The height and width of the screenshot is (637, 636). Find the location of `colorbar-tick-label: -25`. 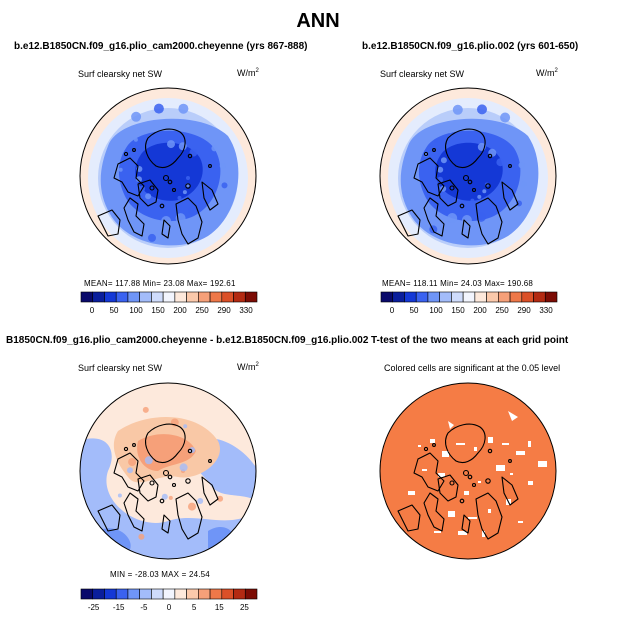

colorbar-tick-label: -25 is located at coordinates (94, 607).